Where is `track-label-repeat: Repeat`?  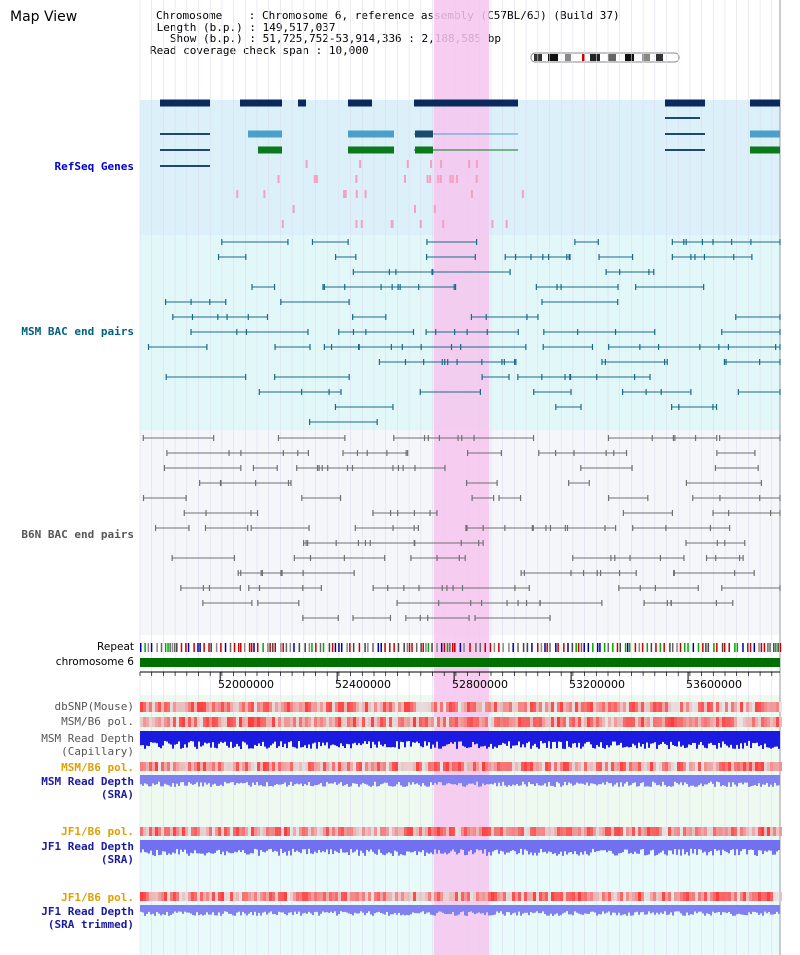
track-label-repeat: Repeat is located at coordinates (115, 647).